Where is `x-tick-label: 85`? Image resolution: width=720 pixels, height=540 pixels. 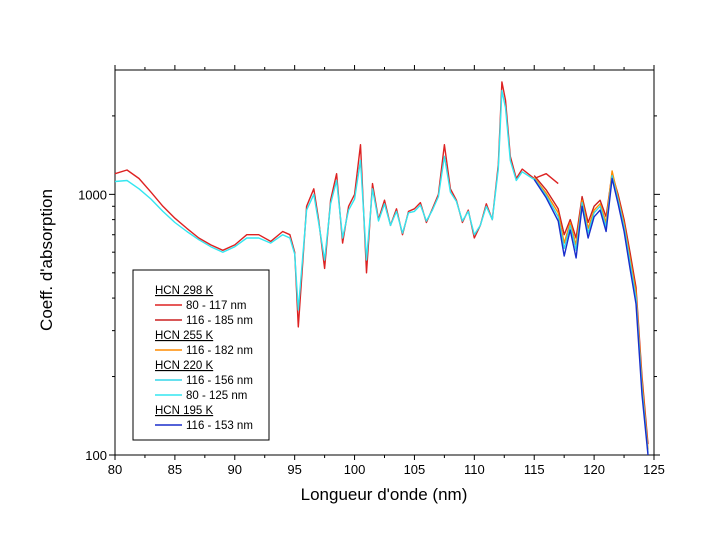
x-tick-label: 85 is located at coordinates (175, 469).